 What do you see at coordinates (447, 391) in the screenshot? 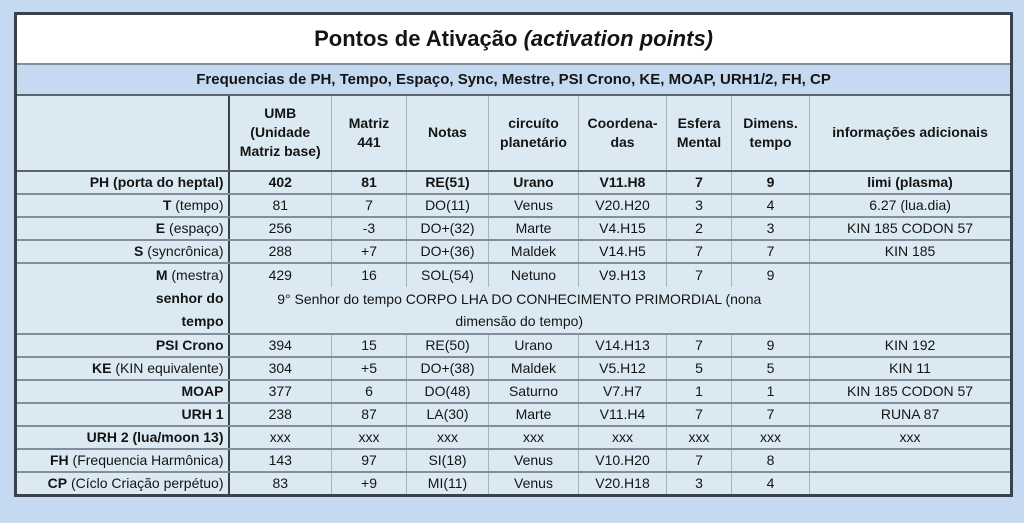
I see `cell-value: DO(48)` at bounding box center [447, 391].